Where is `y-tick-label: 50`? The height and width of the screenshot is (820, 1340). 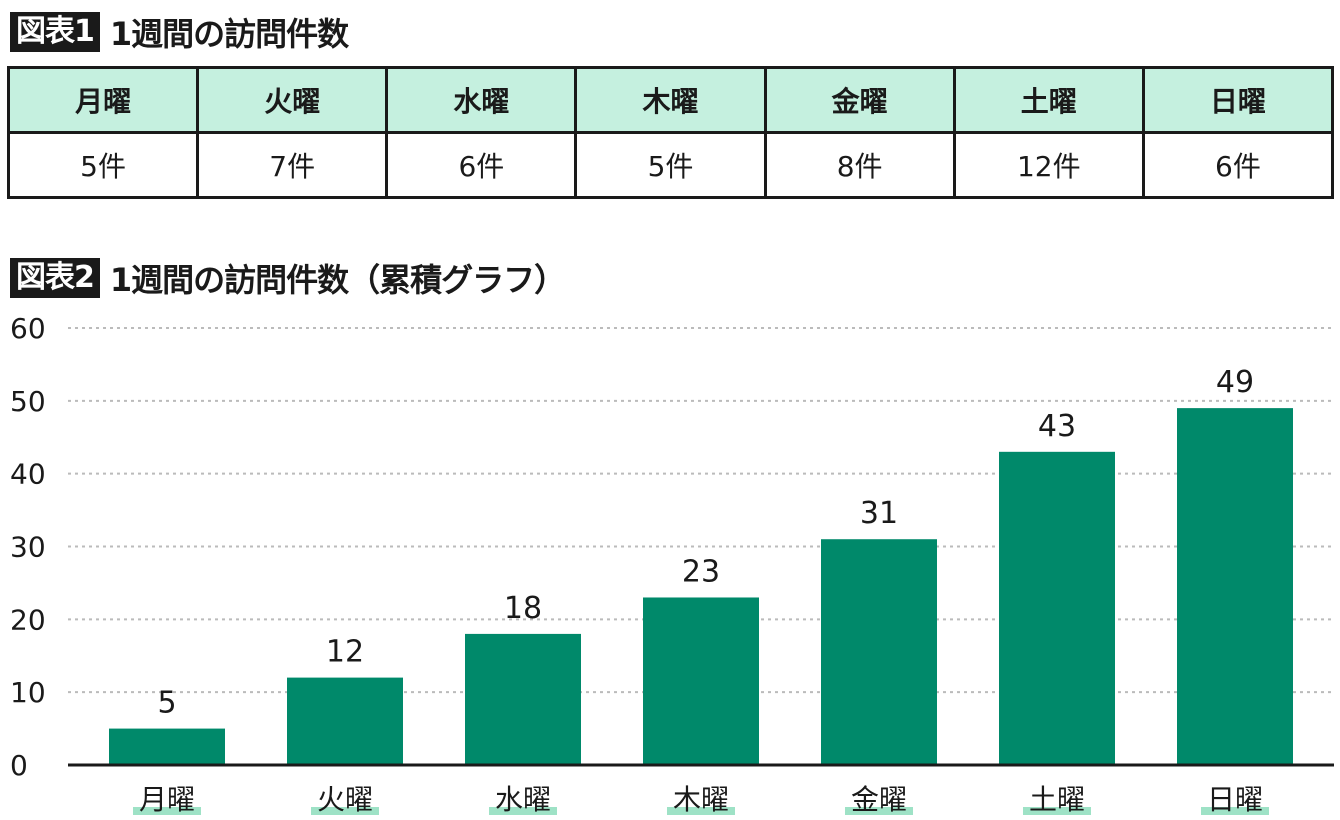 y-tick-label: 50 is located at coordinates (28, 401).